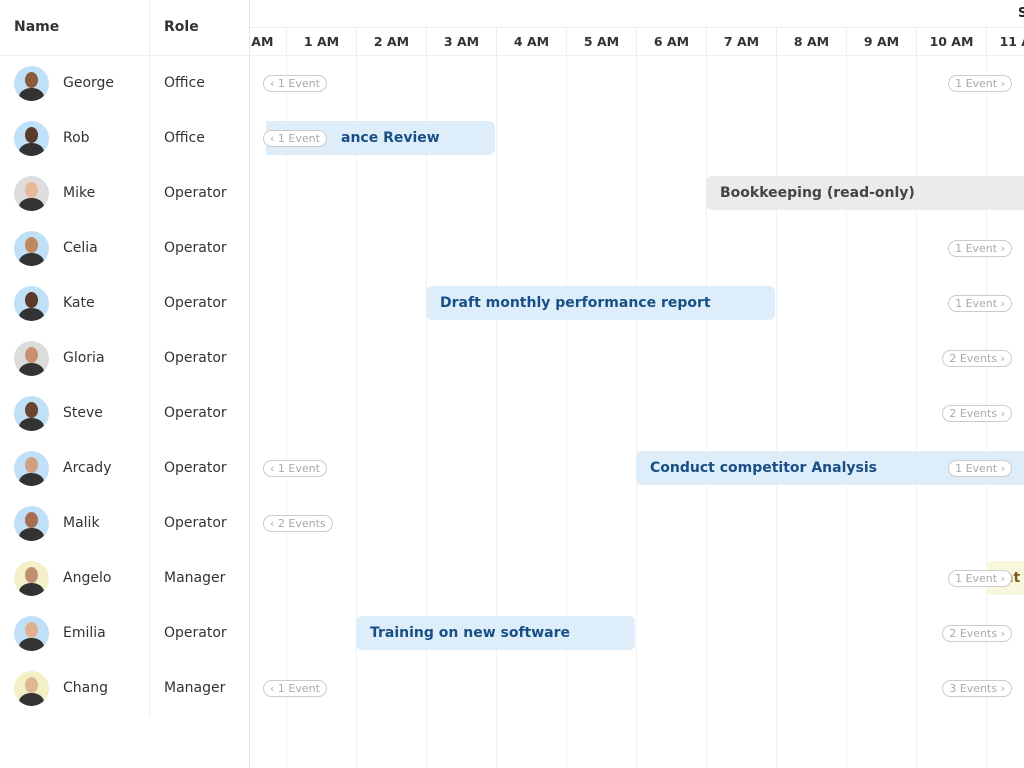  Describe the element at coordinates (125, 468) in the screenshot. I see `resource-row: Arcady Operator` at that location.